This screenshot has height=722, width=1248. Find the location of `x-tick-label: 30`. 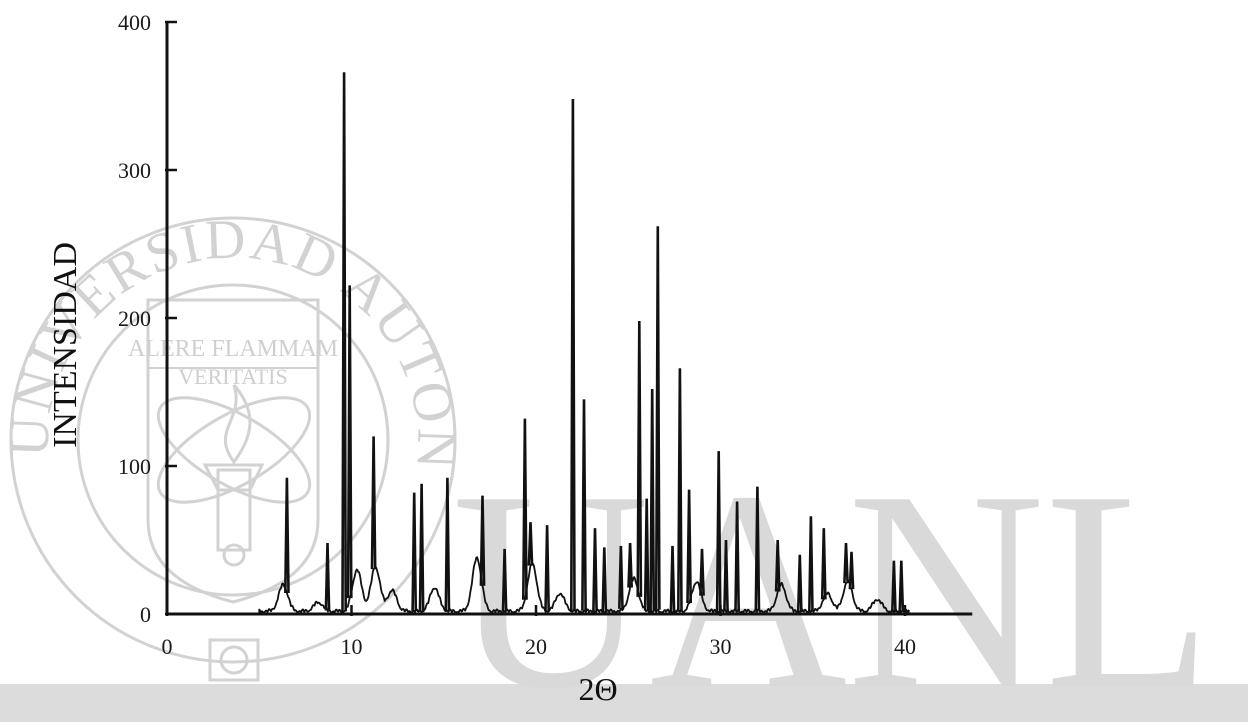

x-tick-label: 30 is located at coordinates (721, 646).